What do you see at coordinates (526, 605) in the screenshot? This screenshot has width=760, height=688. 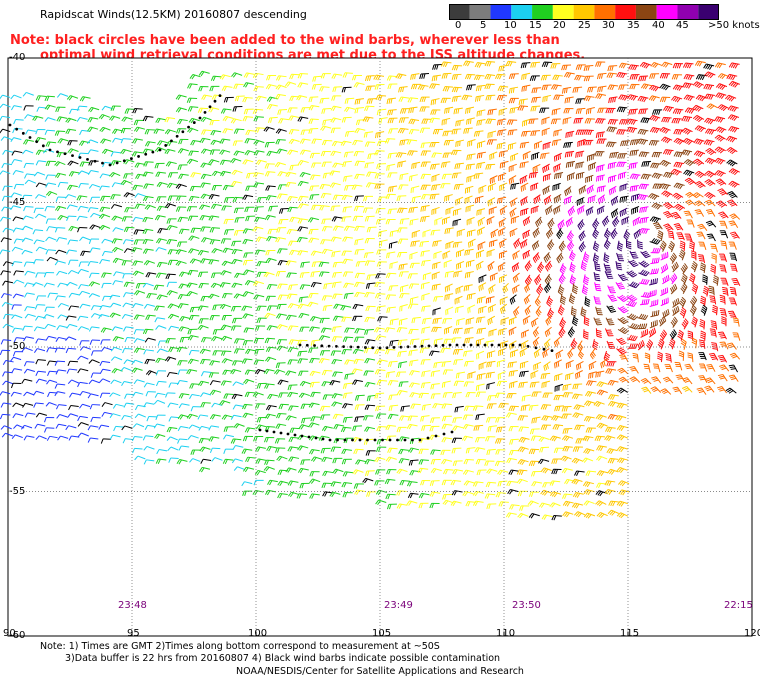 I see `time-label: 23:50` at bounding box center [526, 605].